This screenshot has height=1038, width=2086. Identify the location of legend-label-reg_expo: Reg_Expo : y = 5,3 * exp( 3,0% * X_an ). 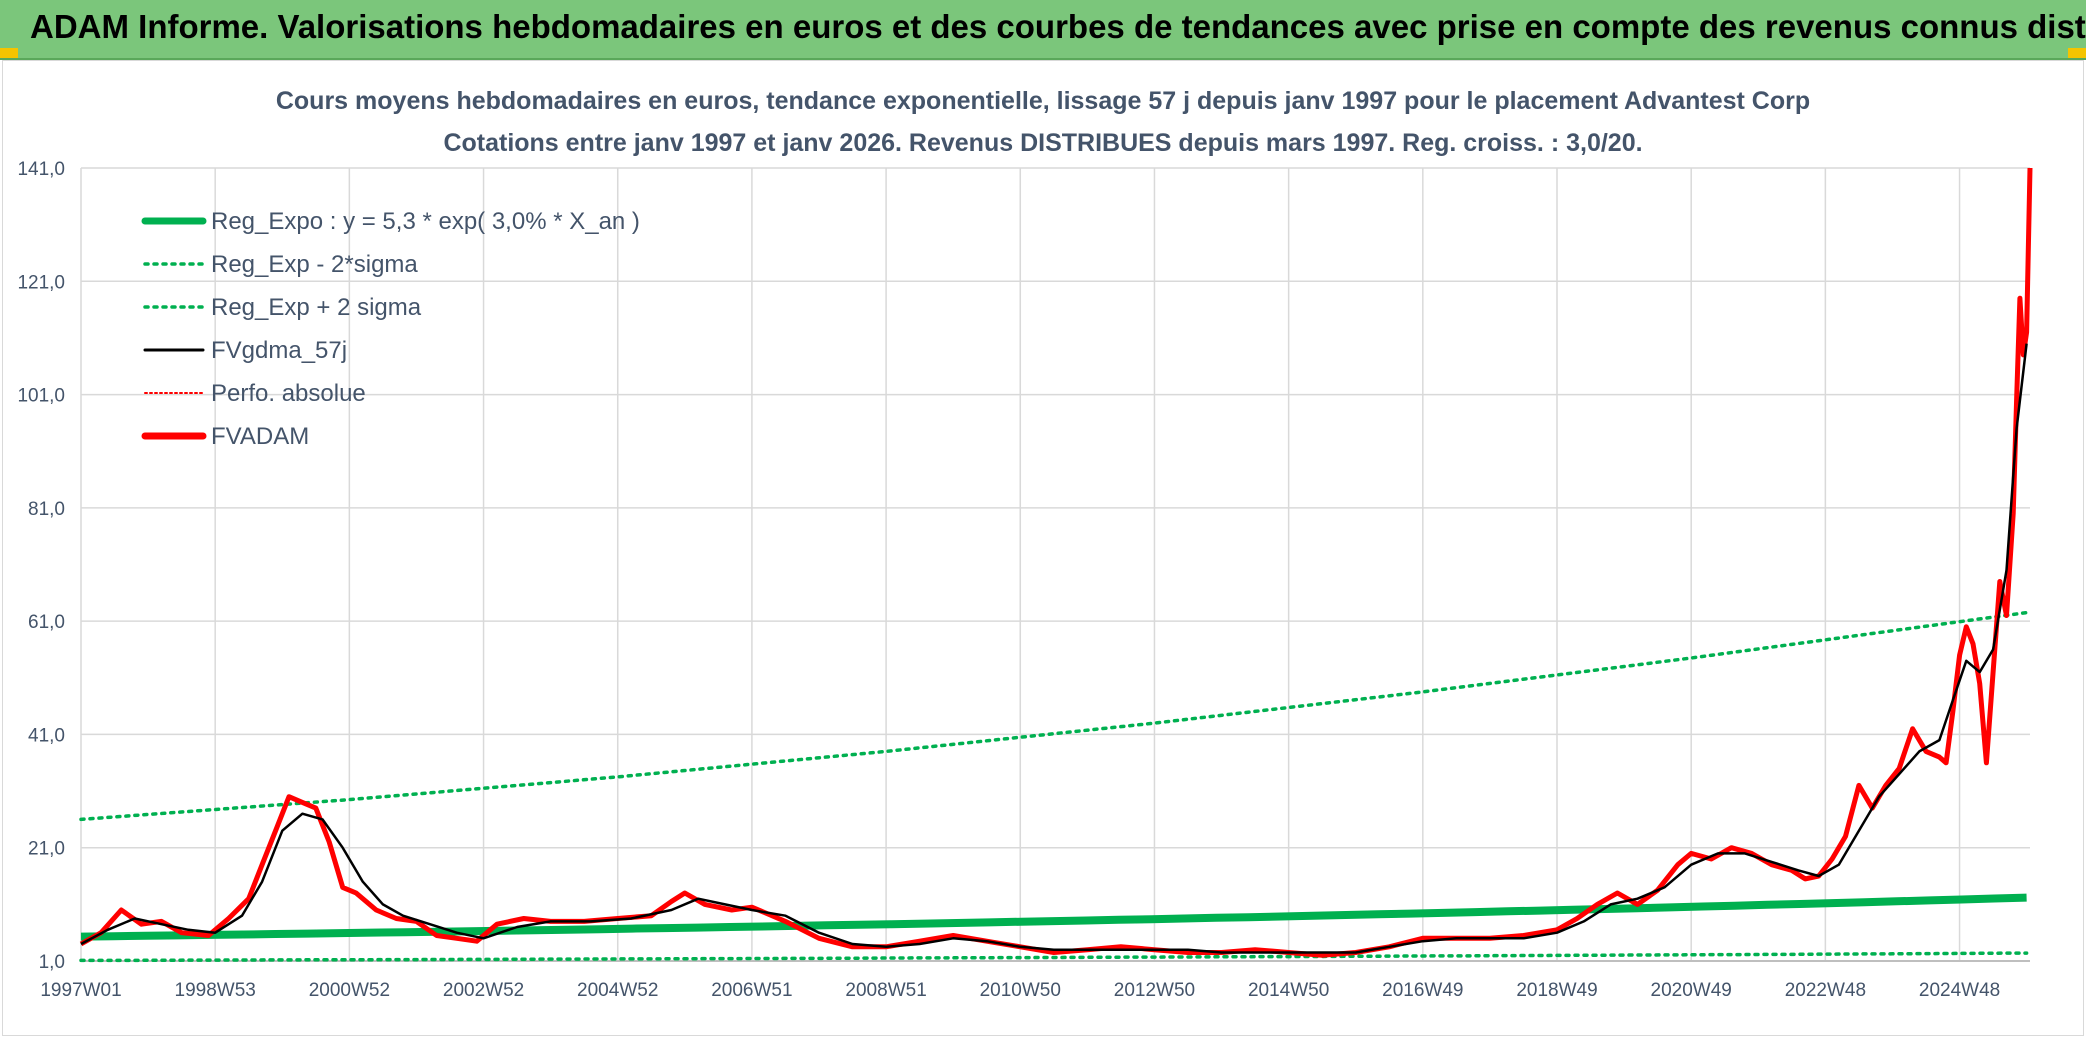
(425, 221).